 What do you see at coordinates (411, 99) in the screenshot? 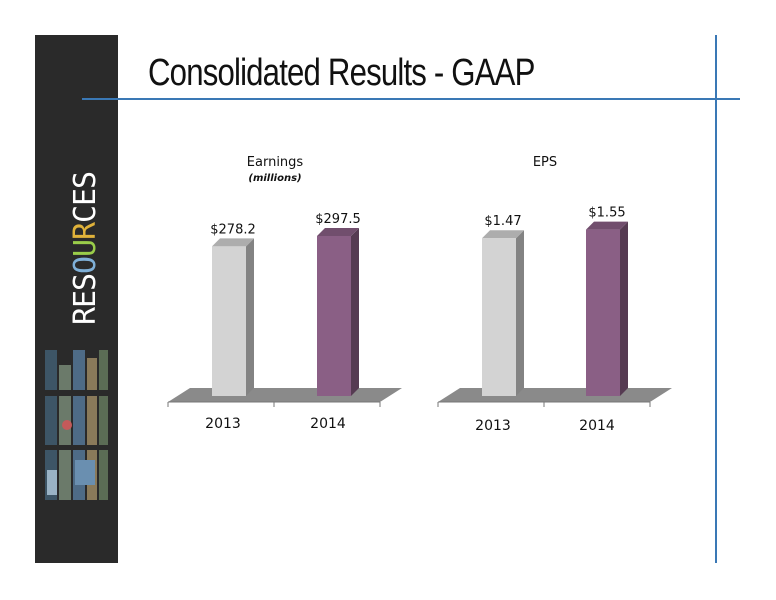
I see `header-divider-line` at bounding box center [411, 99].